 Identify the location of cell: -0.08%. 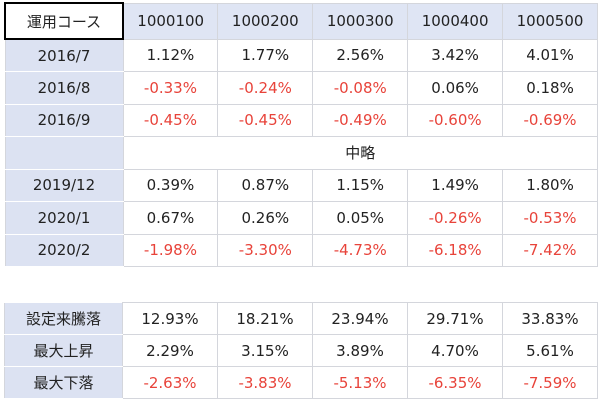
(360, 88).